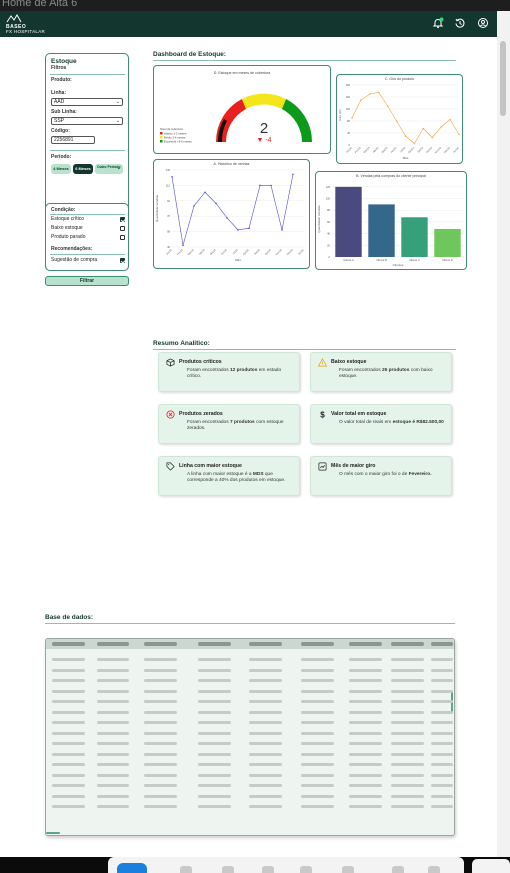 The height and width of the screenshot is (873, 510). Describe the element at coordinates (460, 23) in the screenshot. I see `history-icon` at that location.